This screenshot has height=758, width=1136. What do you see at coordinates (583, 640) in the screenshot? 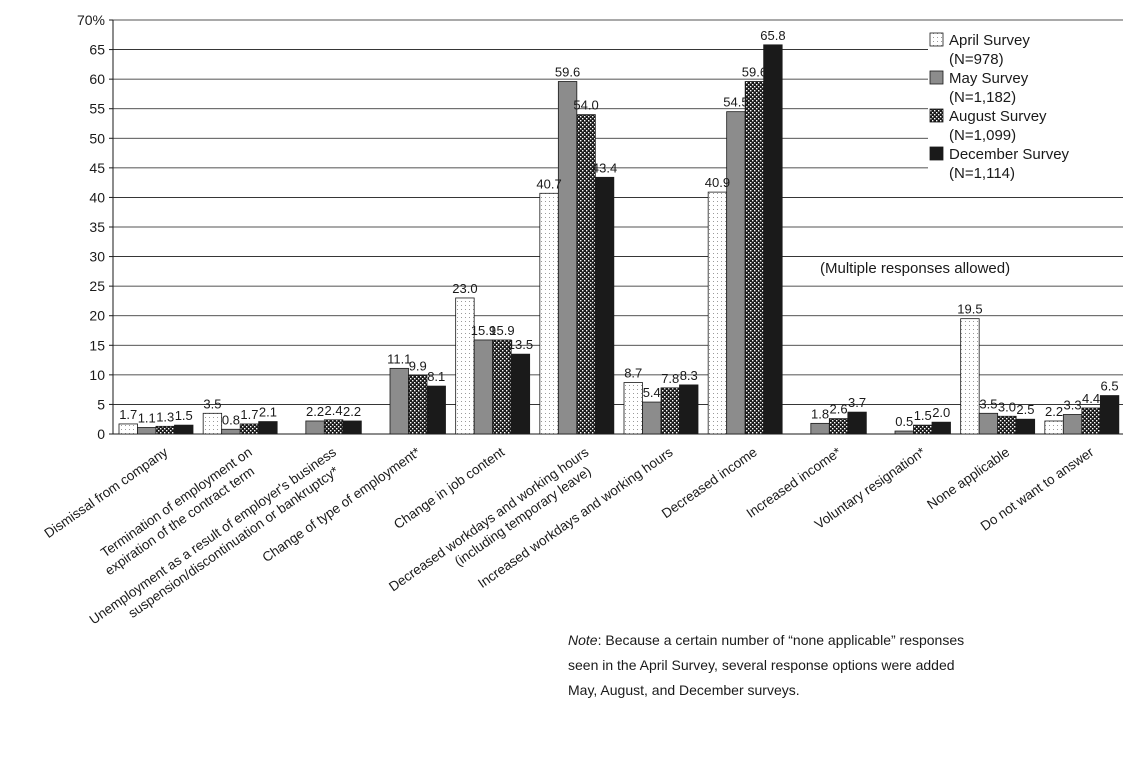
I see `note-label: Note` at bounding box center [583, 640].